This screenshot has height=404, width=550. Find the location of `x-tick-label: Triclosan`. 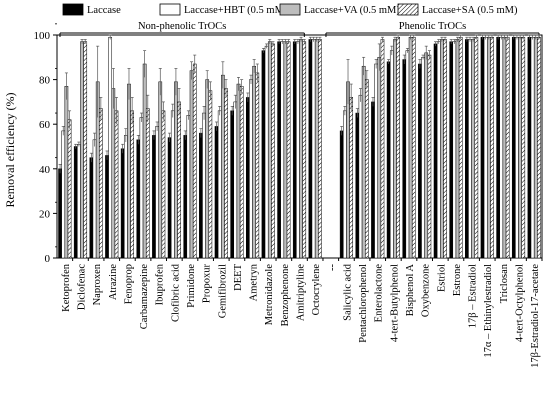

x-tick-label: Triclosan is located at coordinates (504, 283).